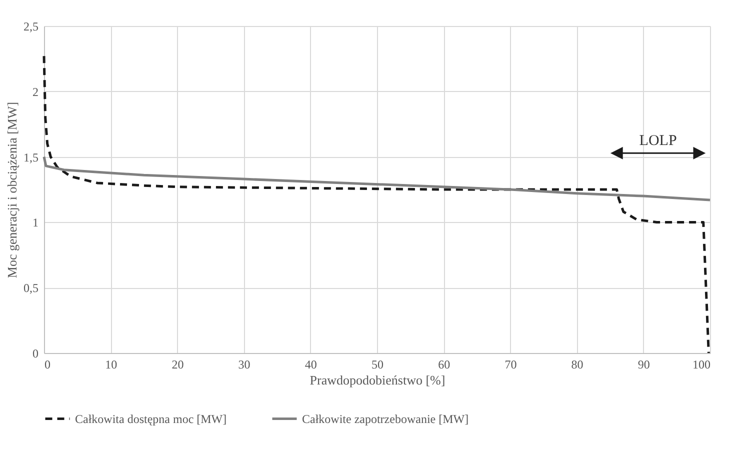 The height and width of the screenshot is (452, 754). Describe the element at coordinates (378, 365) in the screenshot. I see `x-tick-label: 50` at that location.